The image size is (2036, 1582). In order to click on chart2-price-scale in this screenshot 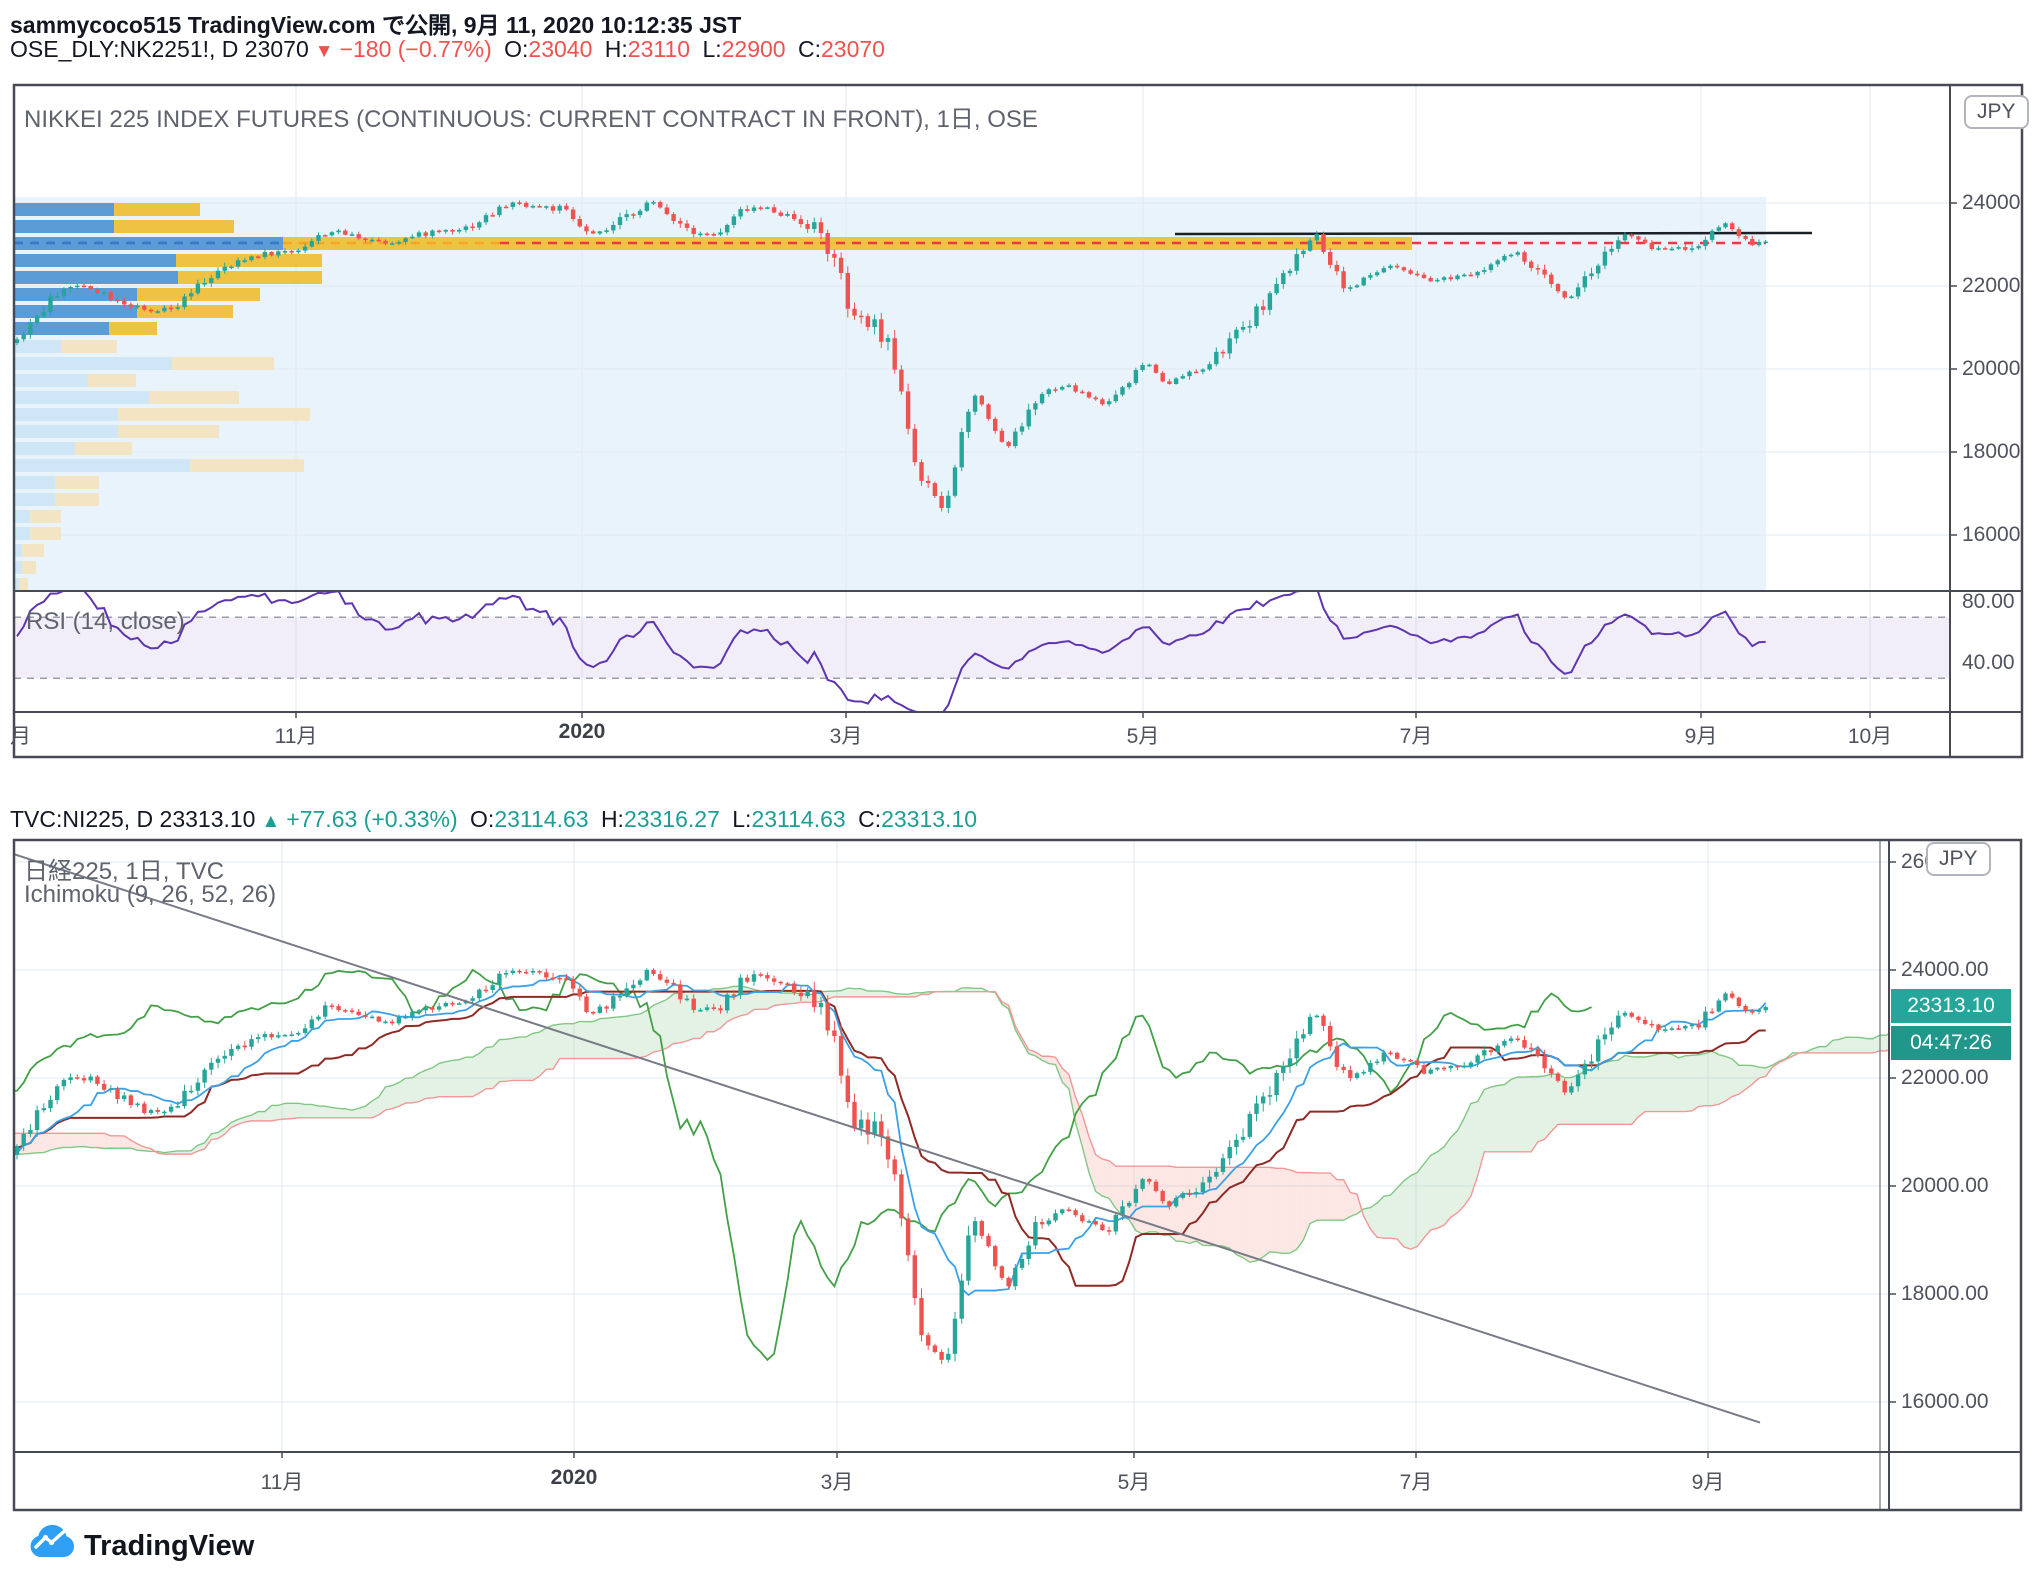, I will do `click(1955, 1175)`.